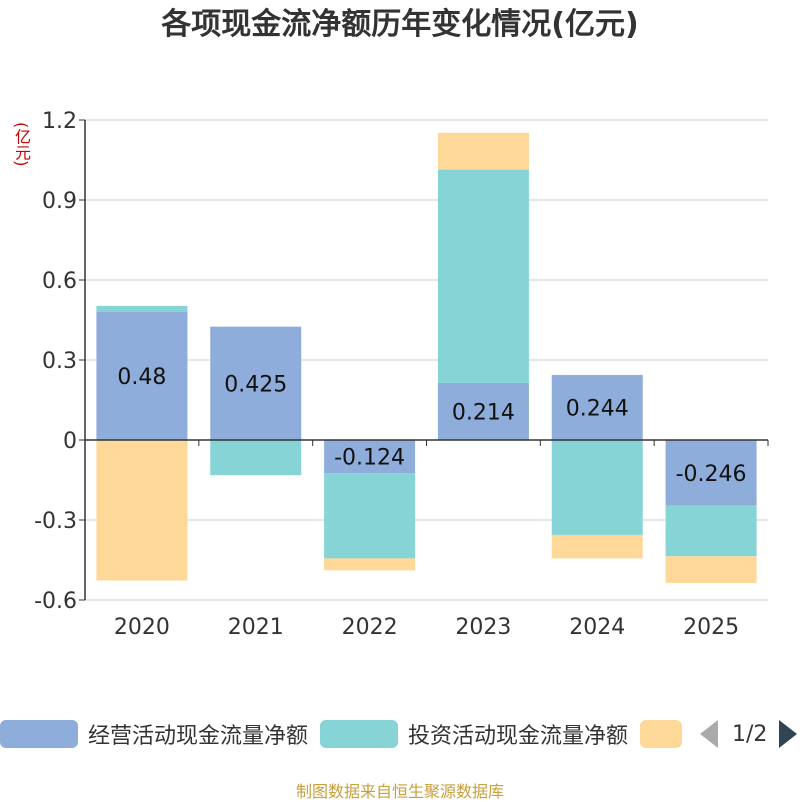  I want to click on legend-item-operating: 经营活动现金流量净额, so click(154, 734).